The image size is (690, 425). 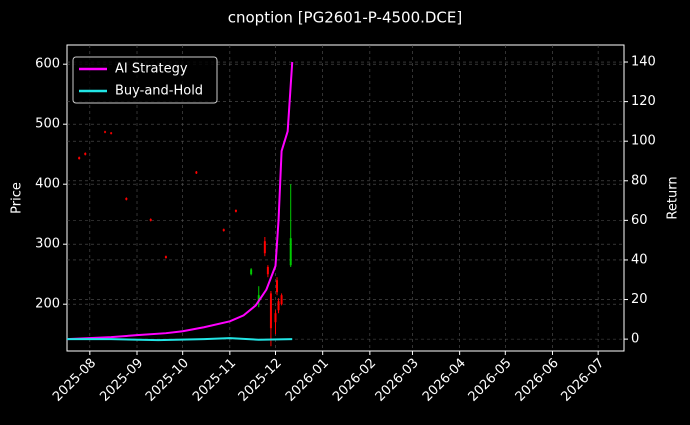 What do you see at coordinates (214, 380) in the screenshot?
I see `x-tick-label: 2025-11` at bounding box center [214, 380].